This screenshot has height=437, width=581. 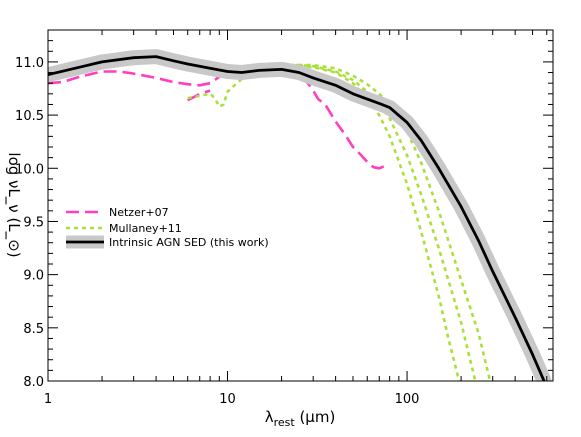 I want to click on y-tick-label-10-0: 10.0, so click(x=29, y=169).